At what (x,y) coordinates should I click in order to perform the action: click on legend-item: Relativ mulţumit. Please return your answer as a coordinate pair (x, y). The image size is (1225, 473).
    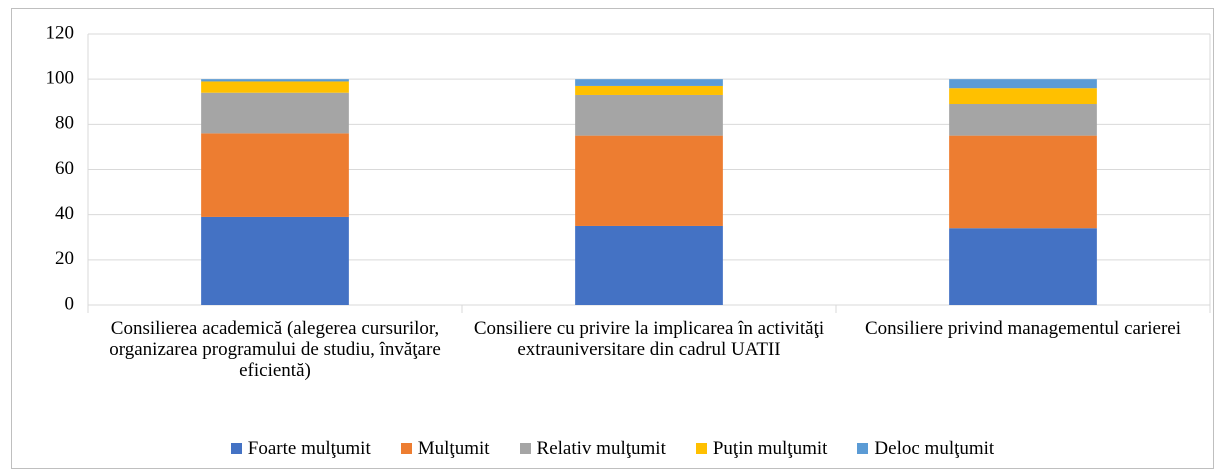
    Looking at the image, I should click on (592, 449).